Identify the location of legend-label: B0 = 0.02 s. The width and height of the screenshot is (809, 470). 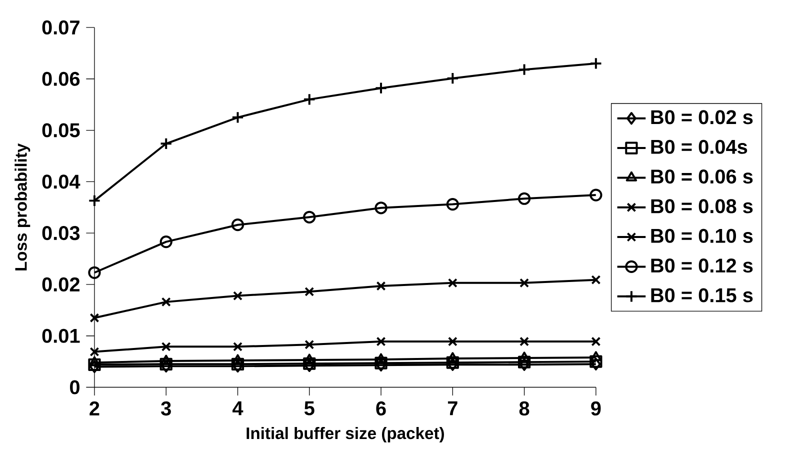
(702, 117).